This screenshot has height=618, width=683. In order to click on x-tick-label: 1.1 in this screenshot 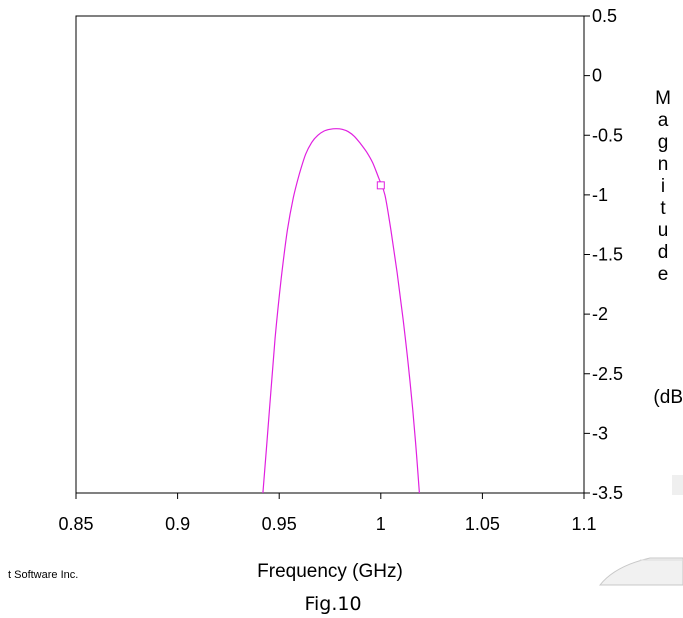, I will do `click(583, 524)`.